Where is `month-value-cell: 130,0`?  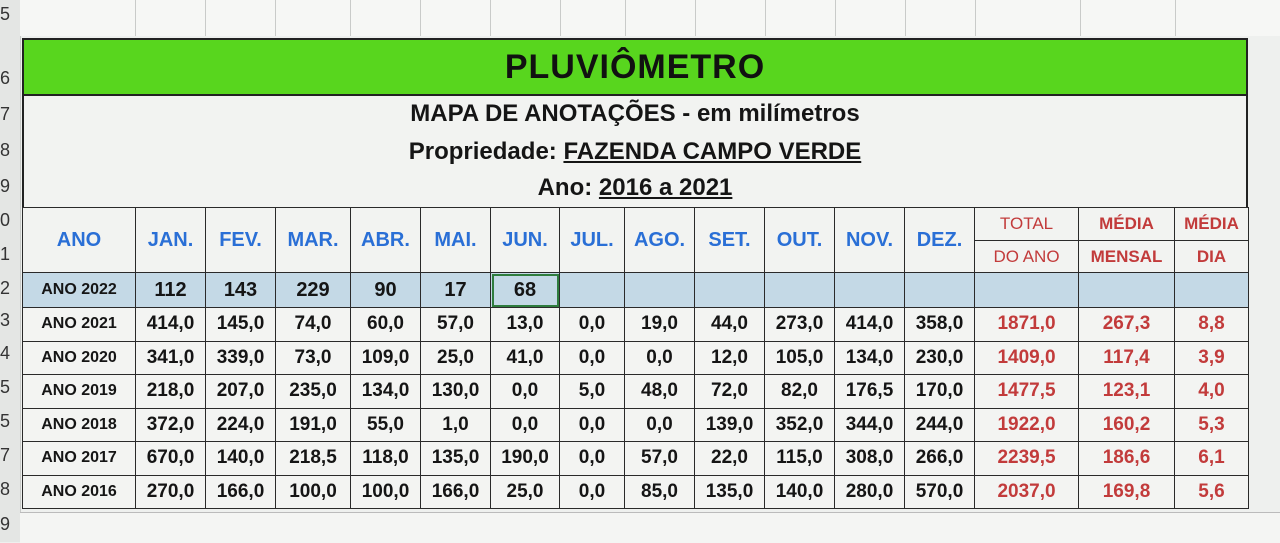
month-value-cell: 130,0 is located at coordinates (455, 391).